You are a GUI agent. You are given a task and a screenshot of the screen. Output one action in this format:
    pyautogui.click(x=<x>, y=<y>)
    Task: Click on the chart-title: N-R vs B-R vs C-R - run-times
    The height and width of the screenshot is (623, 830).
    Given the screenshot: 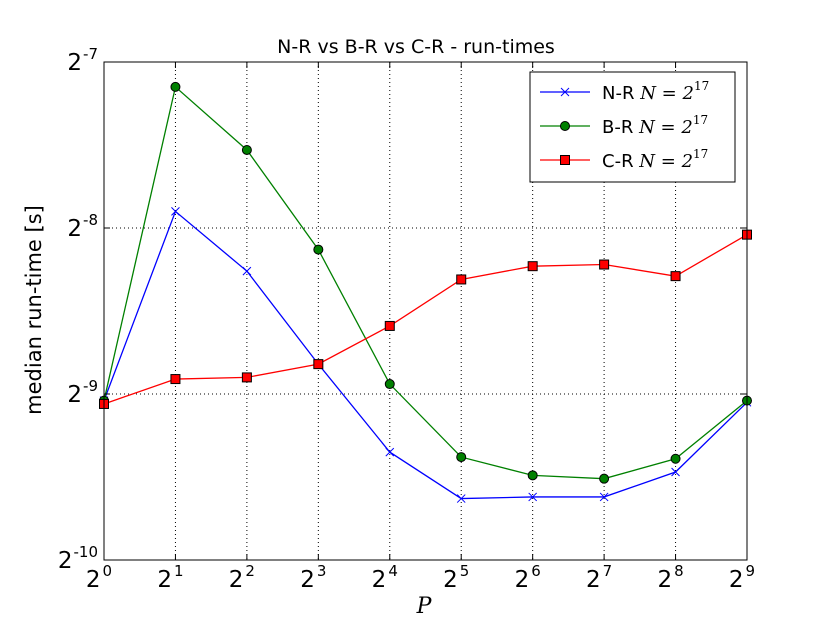 What is the action you would take?
    pyautogui.click(x=416, y=47)
    